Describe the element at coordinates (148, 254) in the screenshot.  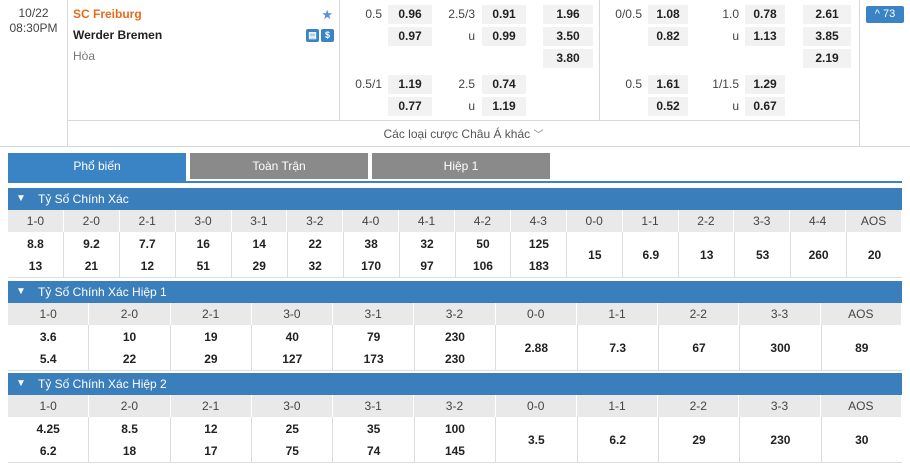
I see `score-odds-cell: 7.7 12` at that location.